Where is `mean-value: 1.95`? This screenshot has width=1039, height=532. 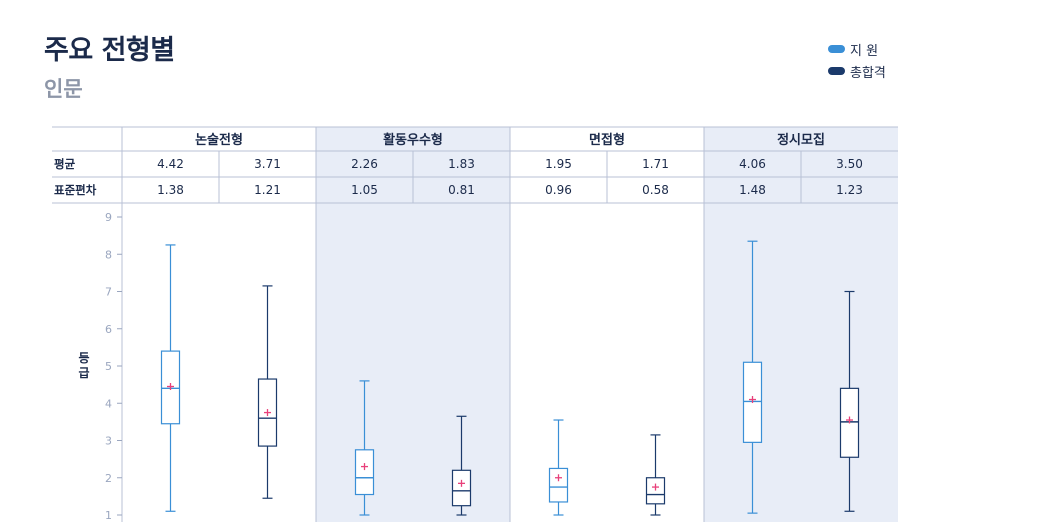 mean-value: 1.95 is located at coordinates (558, 164).